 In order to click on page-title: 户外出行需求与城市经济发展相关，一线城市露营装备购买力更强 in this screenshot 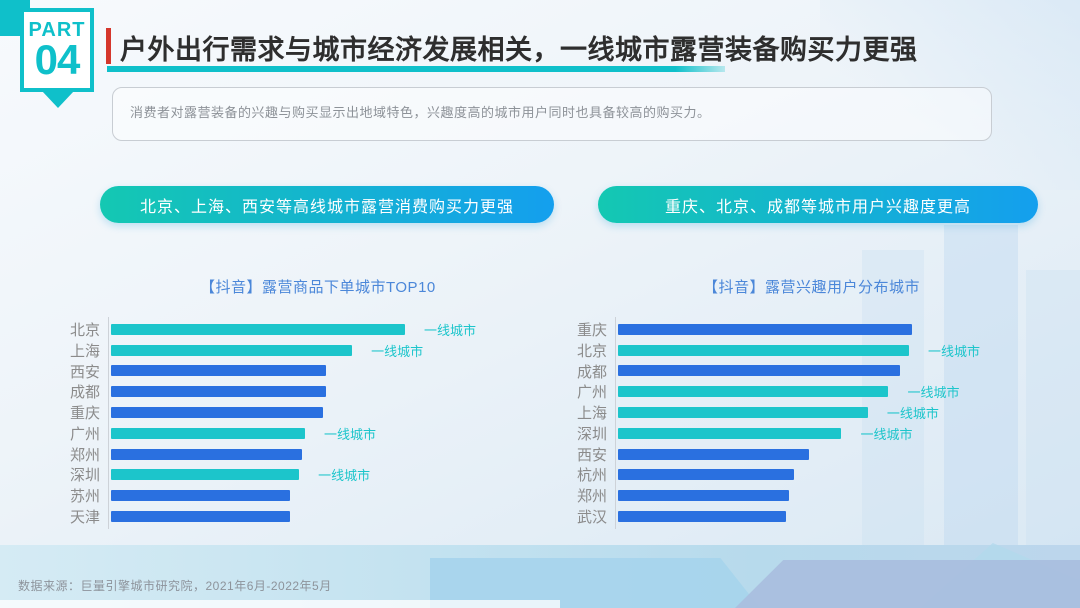, I will do `click(519, 50)`.